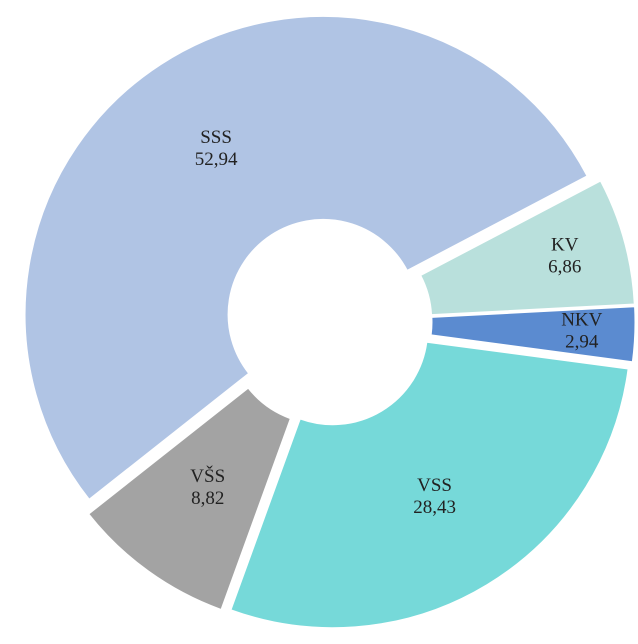  What do you see at coordinates (216, 159) in the screenshot?
I see `segment-value: 52,94` at bounding box center [216, 159].